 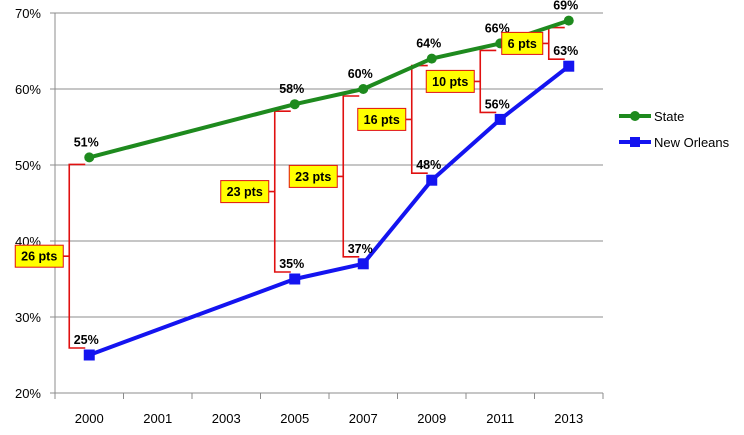 What do you see at coordinates (497, 104) in the screenshot?
I see `data-label: 56%` at bounding box center [497, 104].